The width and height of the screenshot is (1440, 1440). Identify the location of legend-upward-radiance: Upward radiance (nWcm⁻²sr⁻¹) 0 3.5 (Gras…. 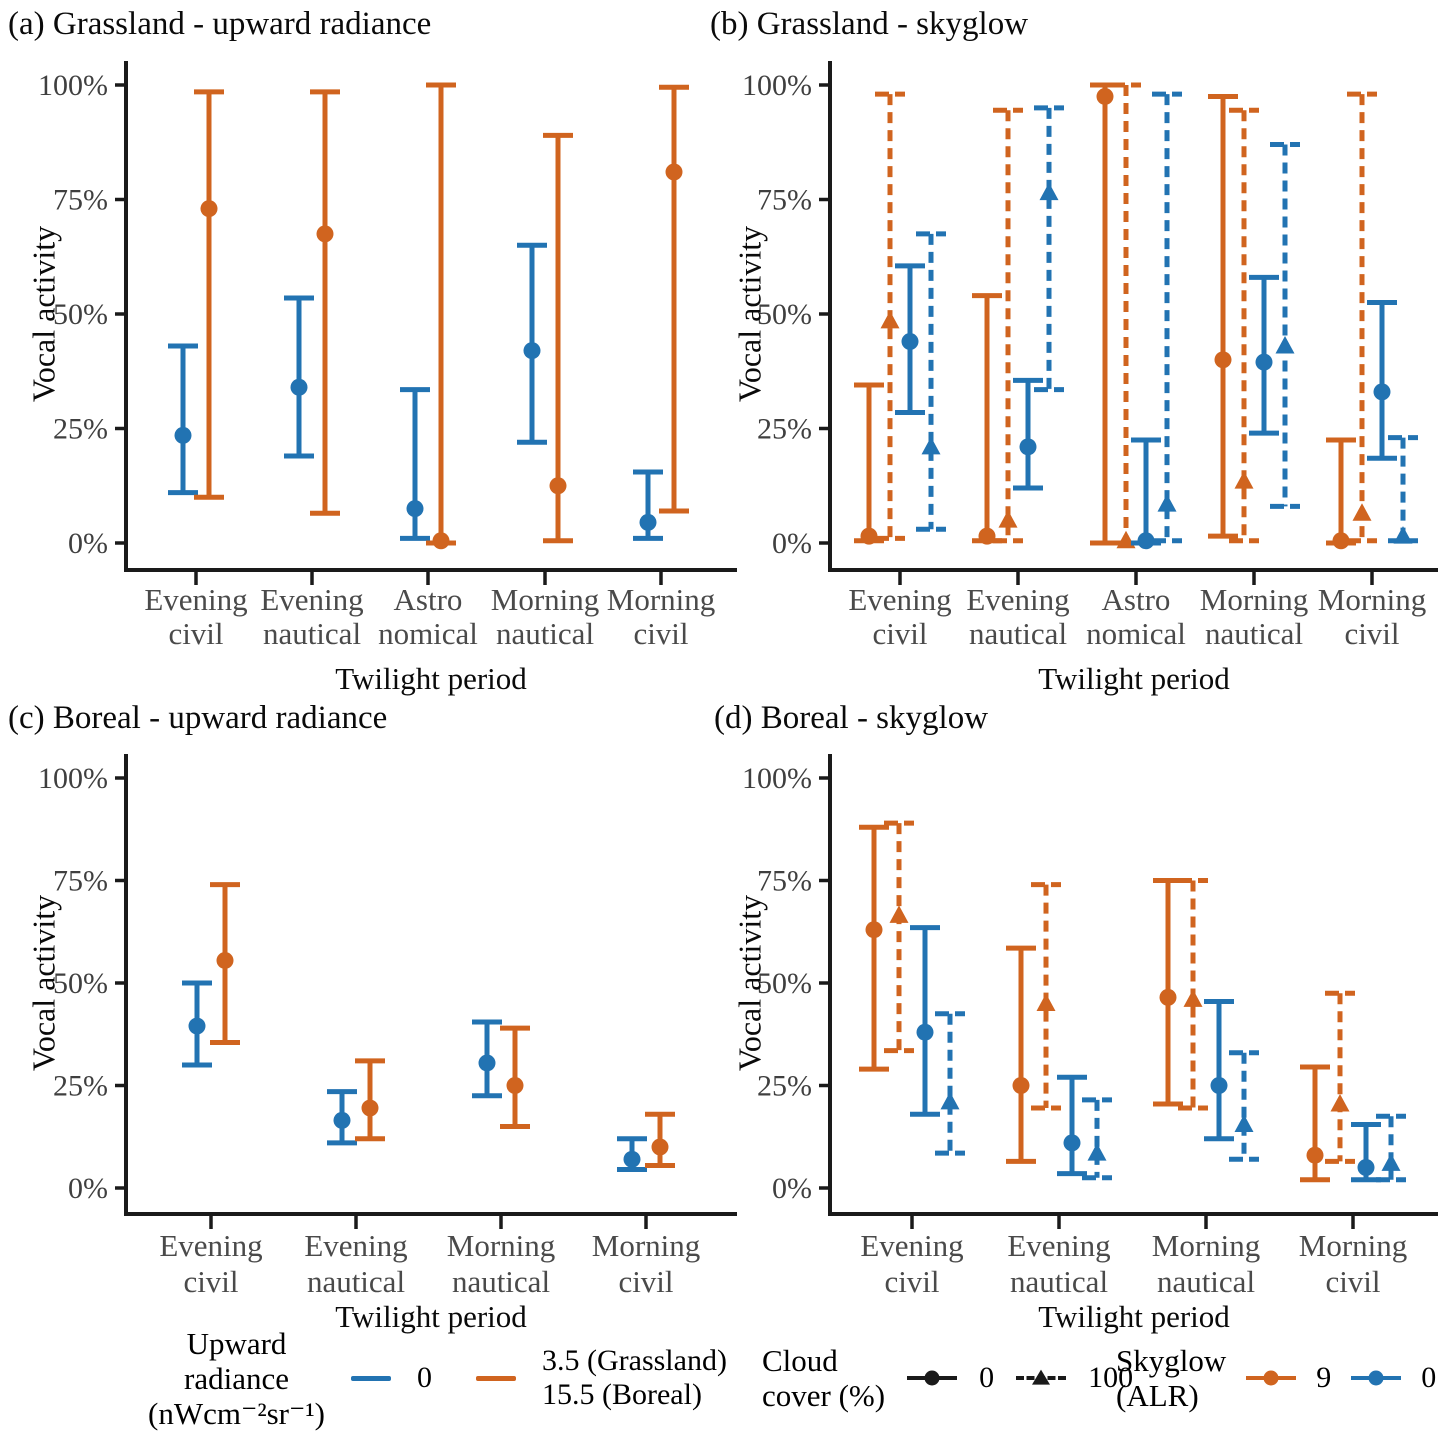
(438, 1378).